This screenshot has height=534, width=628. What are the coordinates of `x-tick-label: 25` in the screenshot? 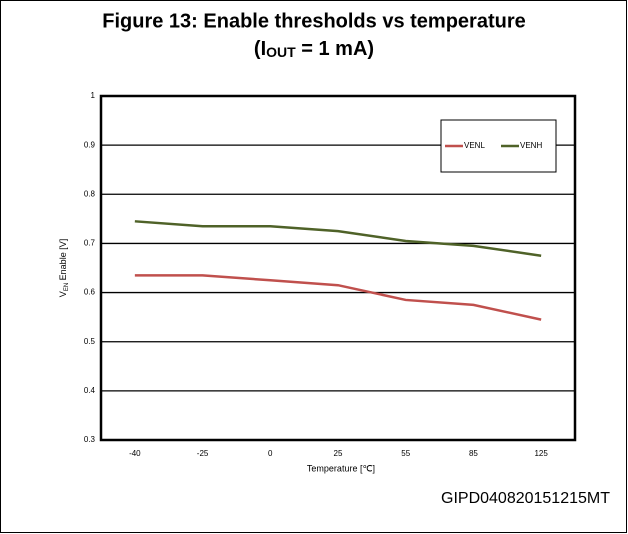 It's located at (338, 453).